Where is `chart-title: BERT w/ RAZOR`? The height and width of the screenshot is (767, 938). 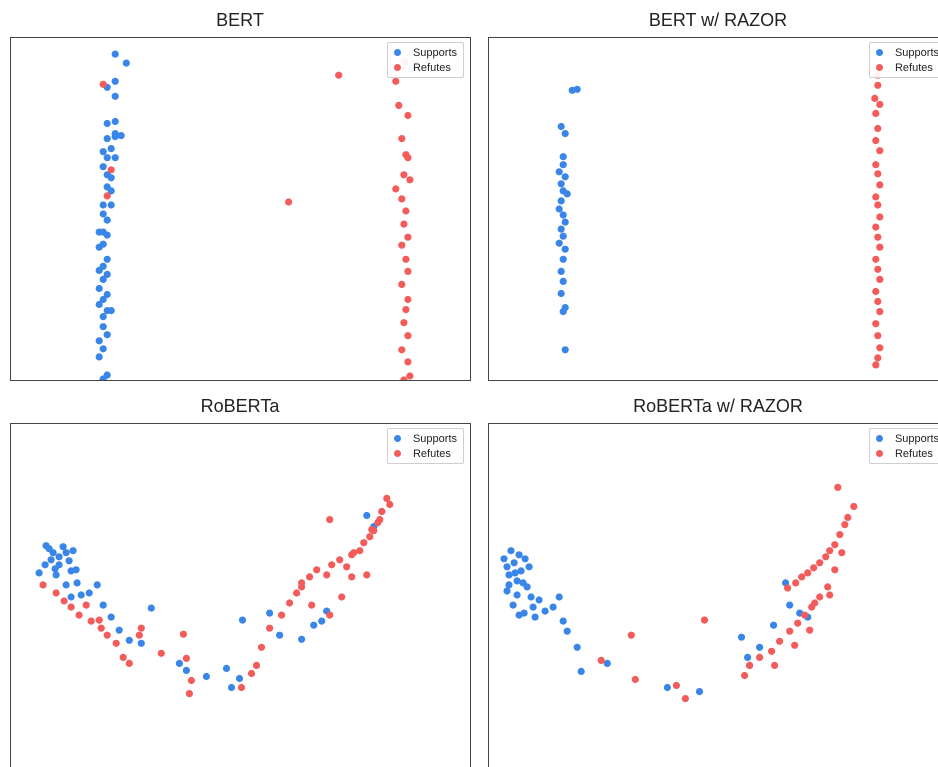 chart-title: BERT w/ RAZOR is located at coordinates (718, 20).